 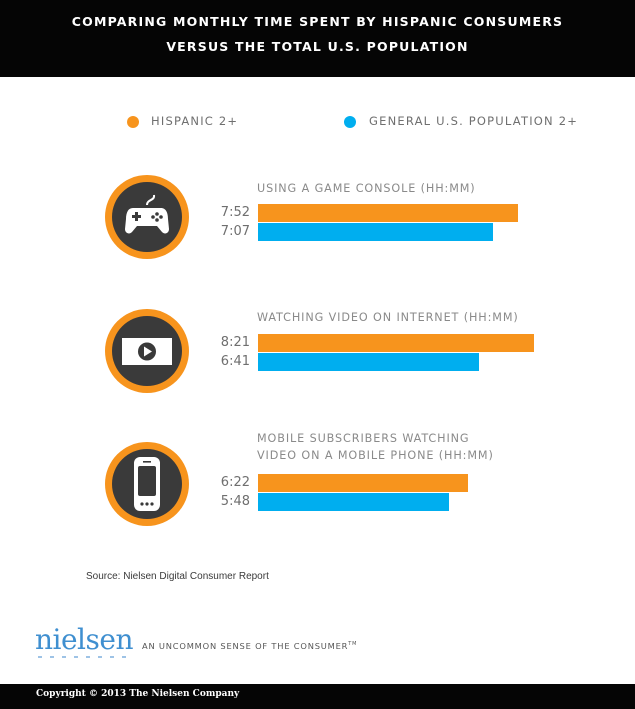 I want to click on tagline: AN UNCOMMON SENSE OF THE CONSUMERTM, so click(x=249, y=646).